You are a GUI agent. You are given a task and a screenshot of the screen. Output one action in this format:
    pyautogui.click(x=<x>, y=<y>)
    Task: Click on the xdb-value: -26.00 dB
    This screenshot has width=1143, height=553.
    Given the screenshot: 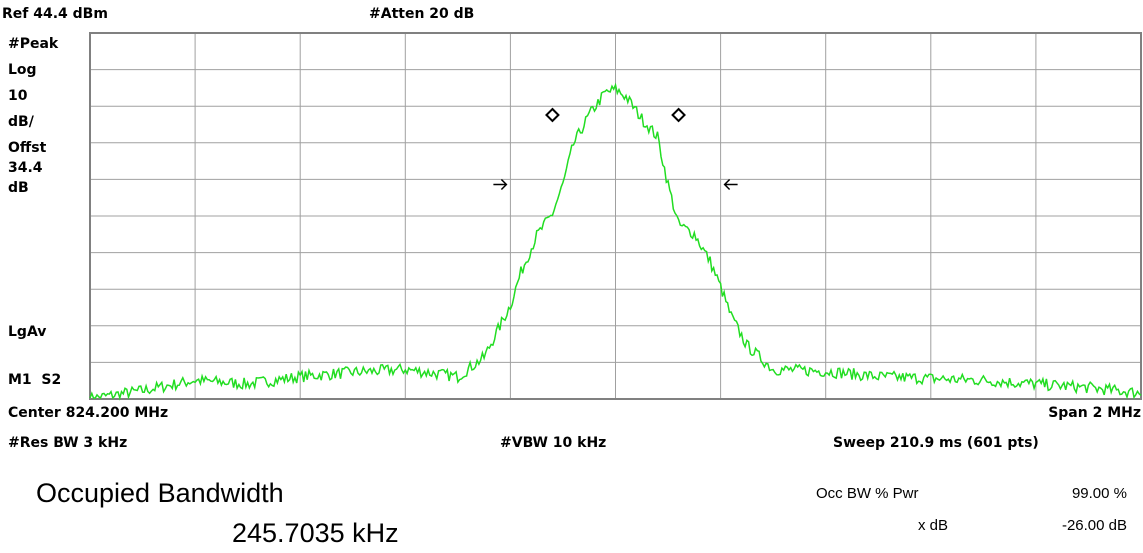 What is the action you would take?
    pyautogui.click(x=1094, y=525)
    